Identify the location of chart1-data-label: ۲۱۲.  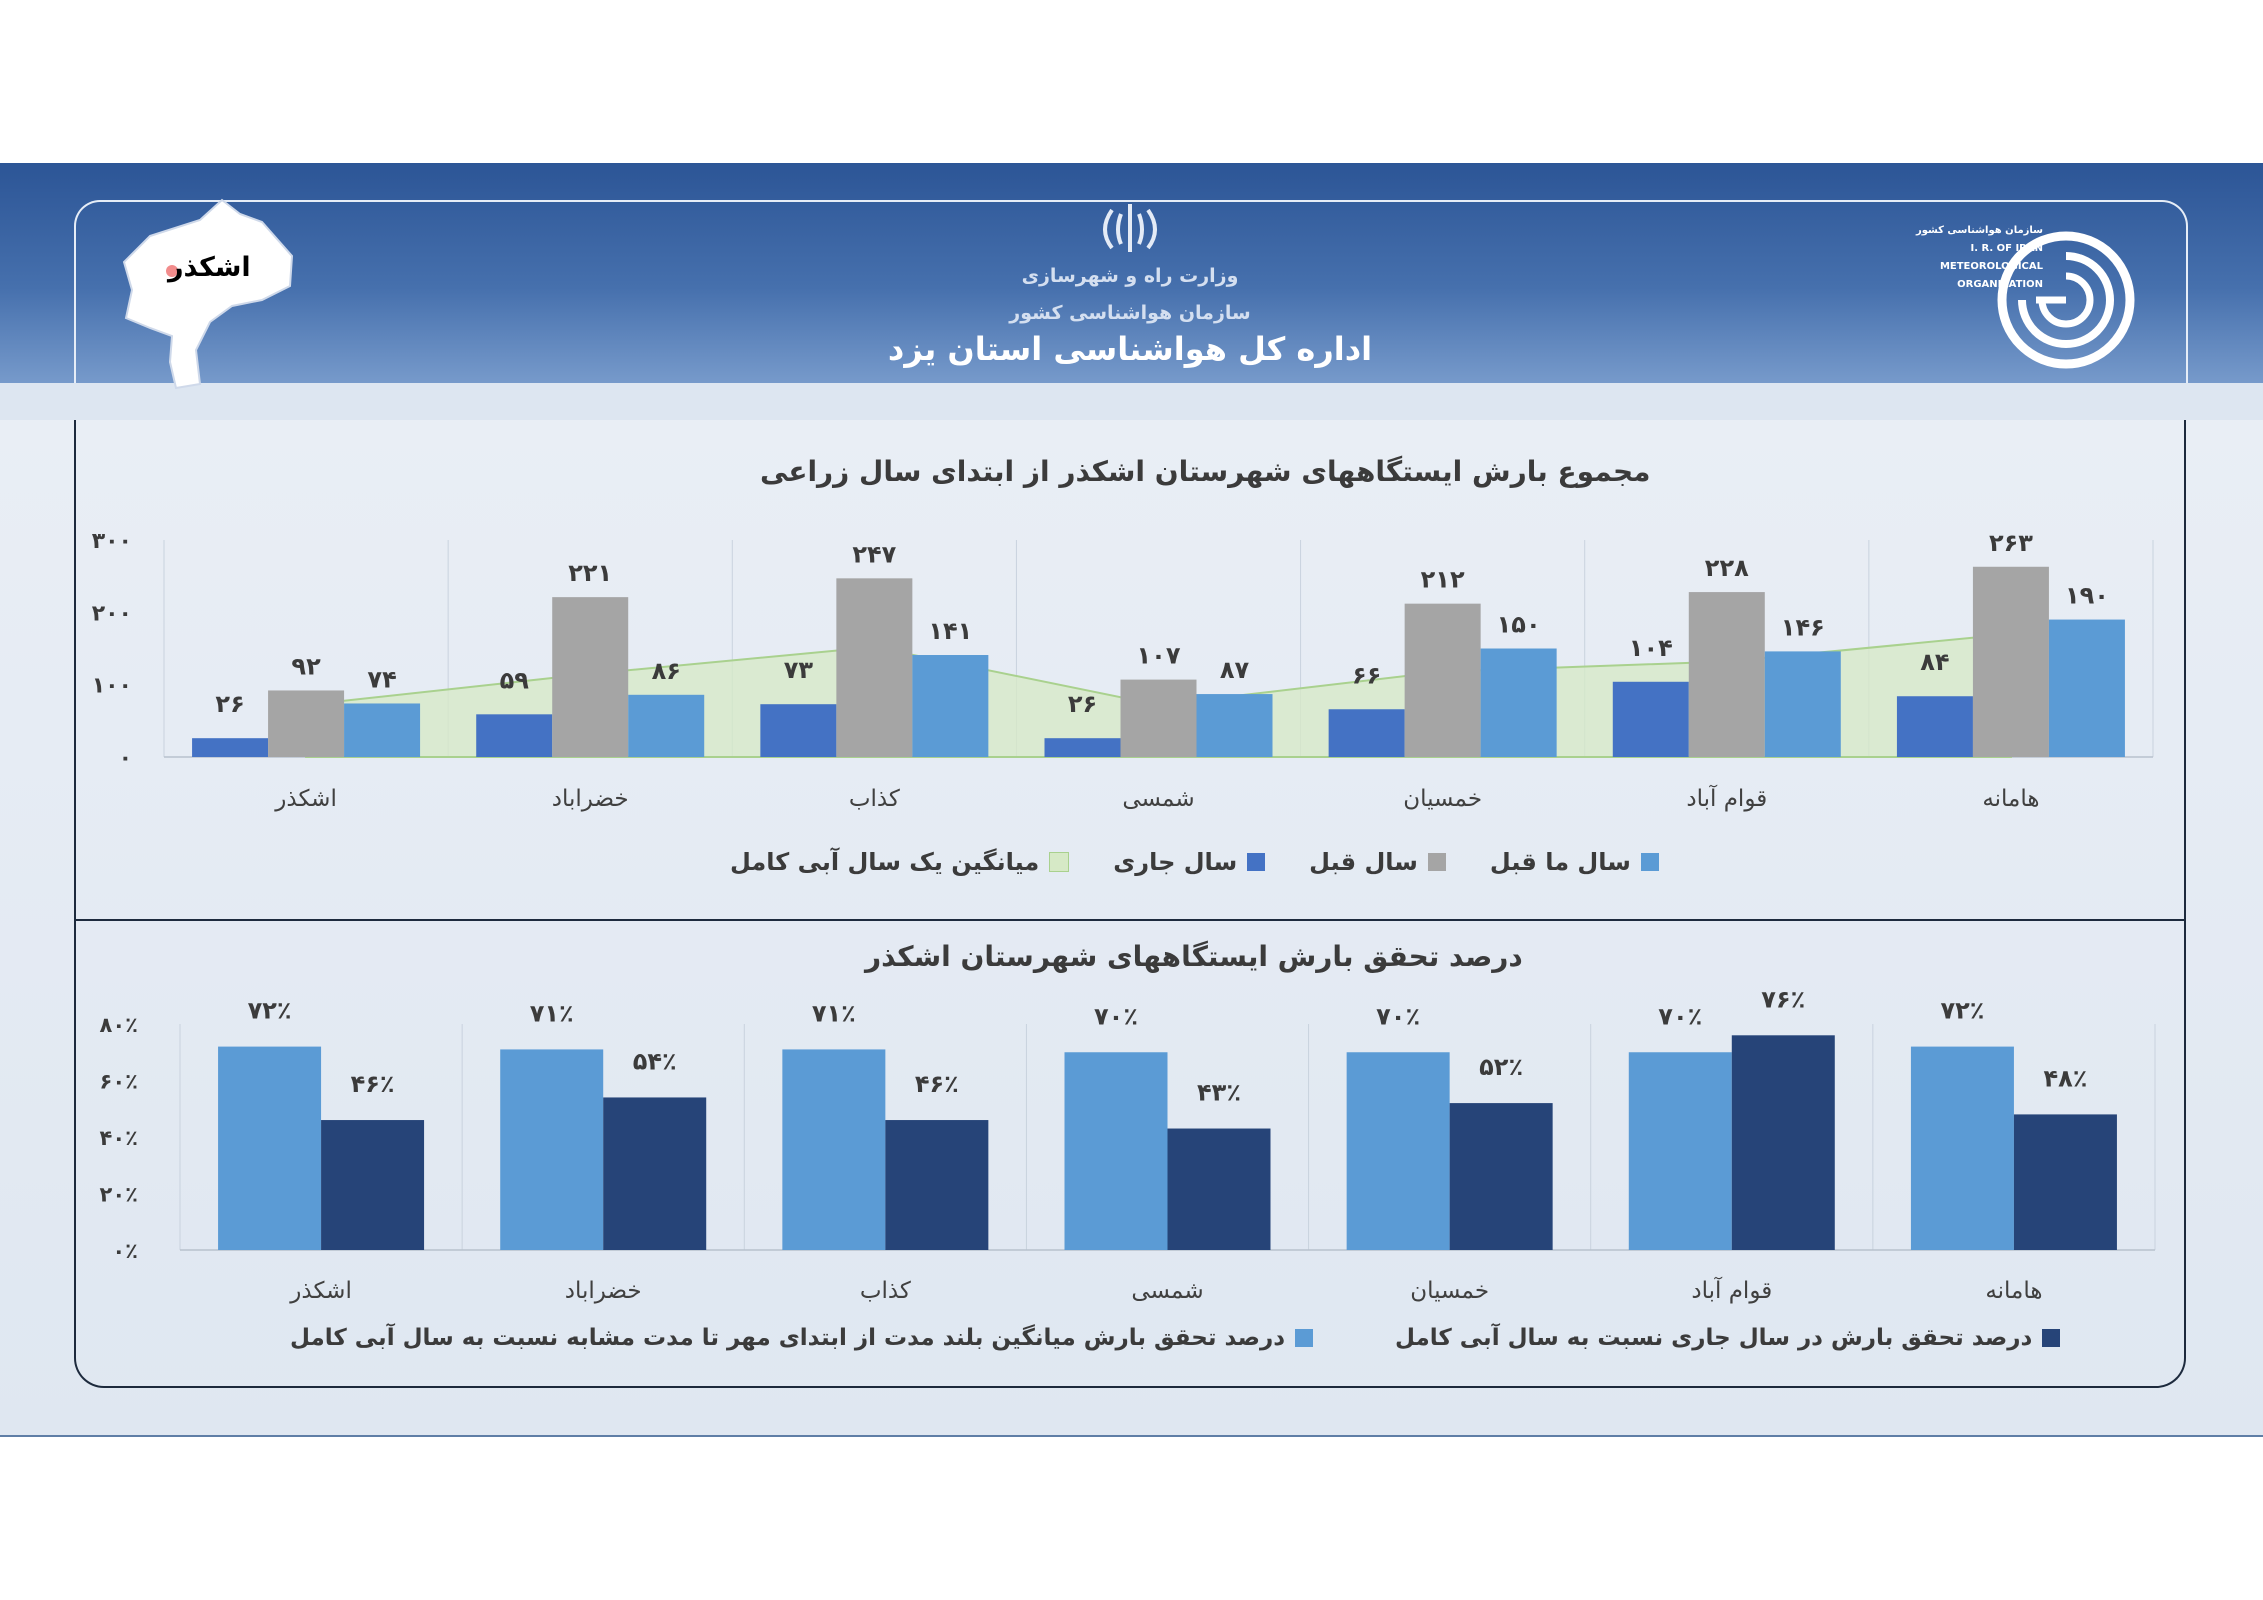
(1443, 580).